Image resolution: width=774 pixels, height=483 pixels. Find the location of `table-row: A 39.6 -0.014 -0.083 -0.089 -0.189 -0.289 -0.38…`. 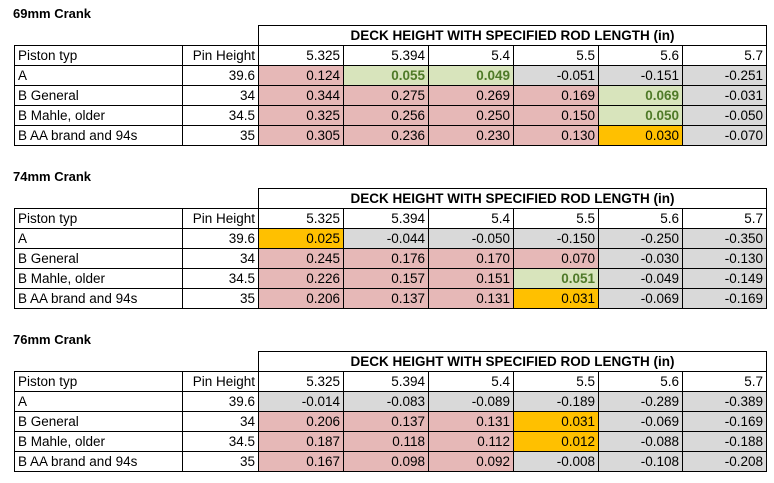

table-row: A 39.6 -0.014 -0.083 -0.089 -0.189 -0.289 -0.38… is located at coordinates (391, 401).